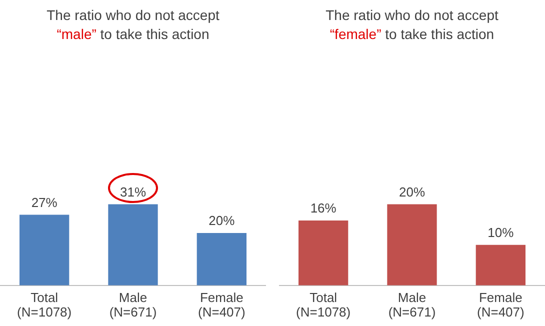 Image resolution: width=545 pixels, height=326 pixels. I want to click on data-label: 31%, so click(133, 192).